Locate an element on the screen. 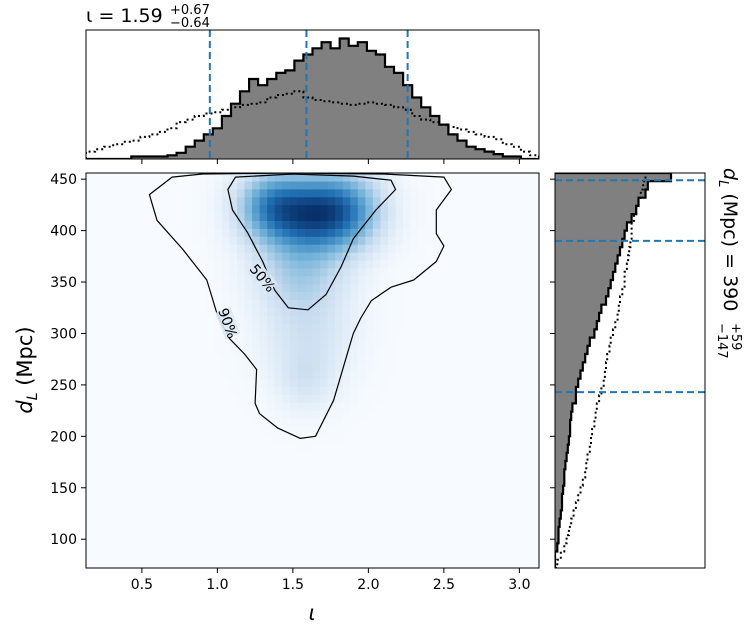  right-title-upper: +59 is located at coordinates (735, 336).